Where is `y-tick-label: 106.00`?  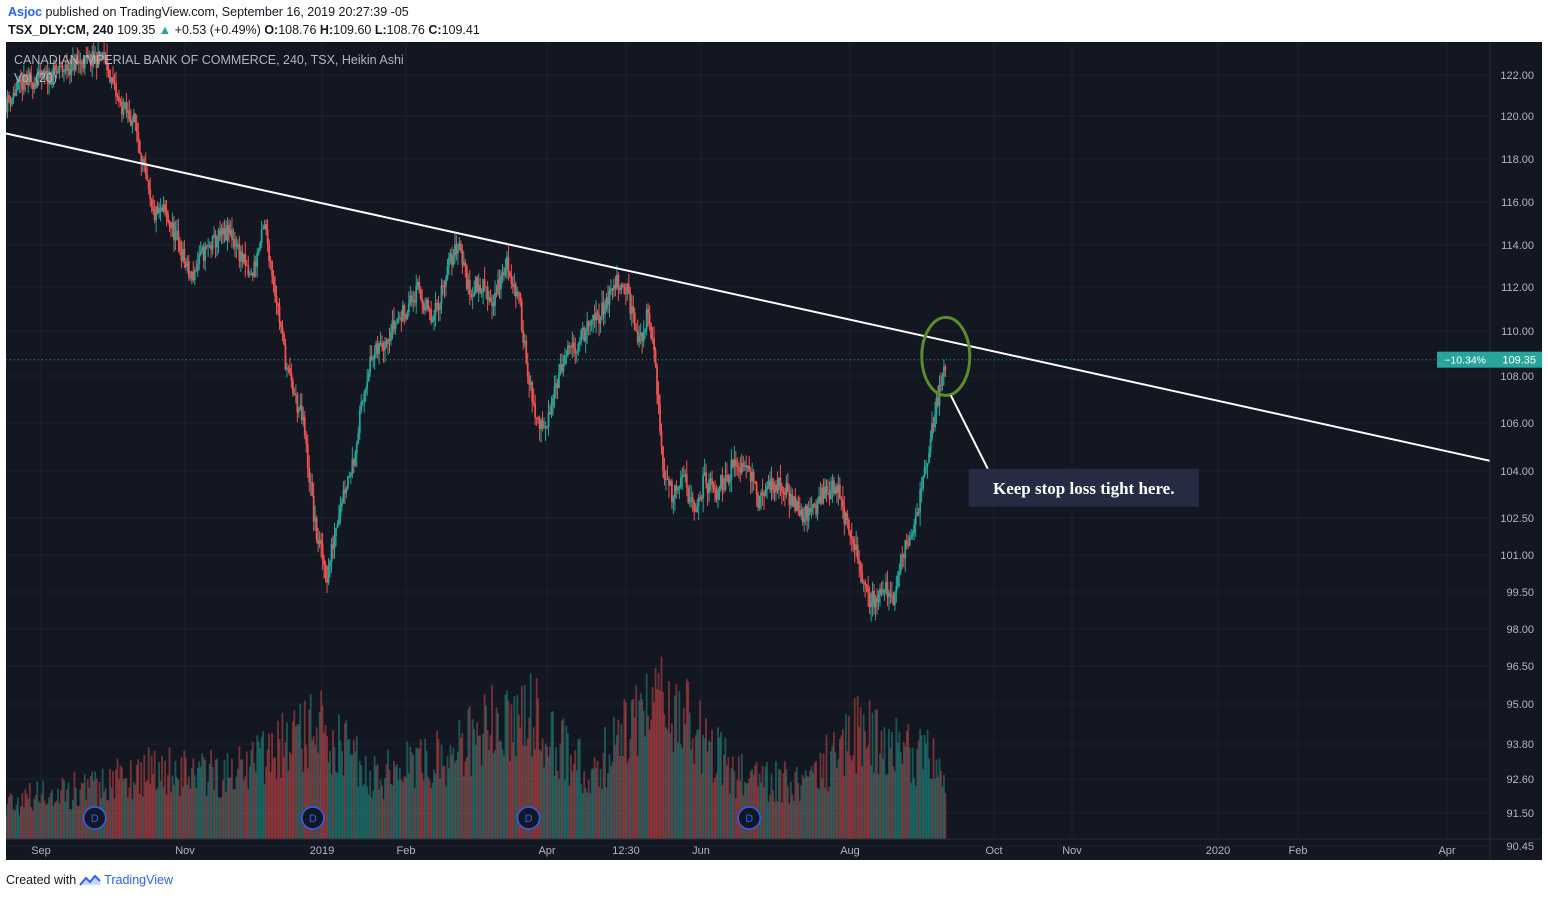
y-tick-label: 106.00 is located at coordinates (1517, 424).